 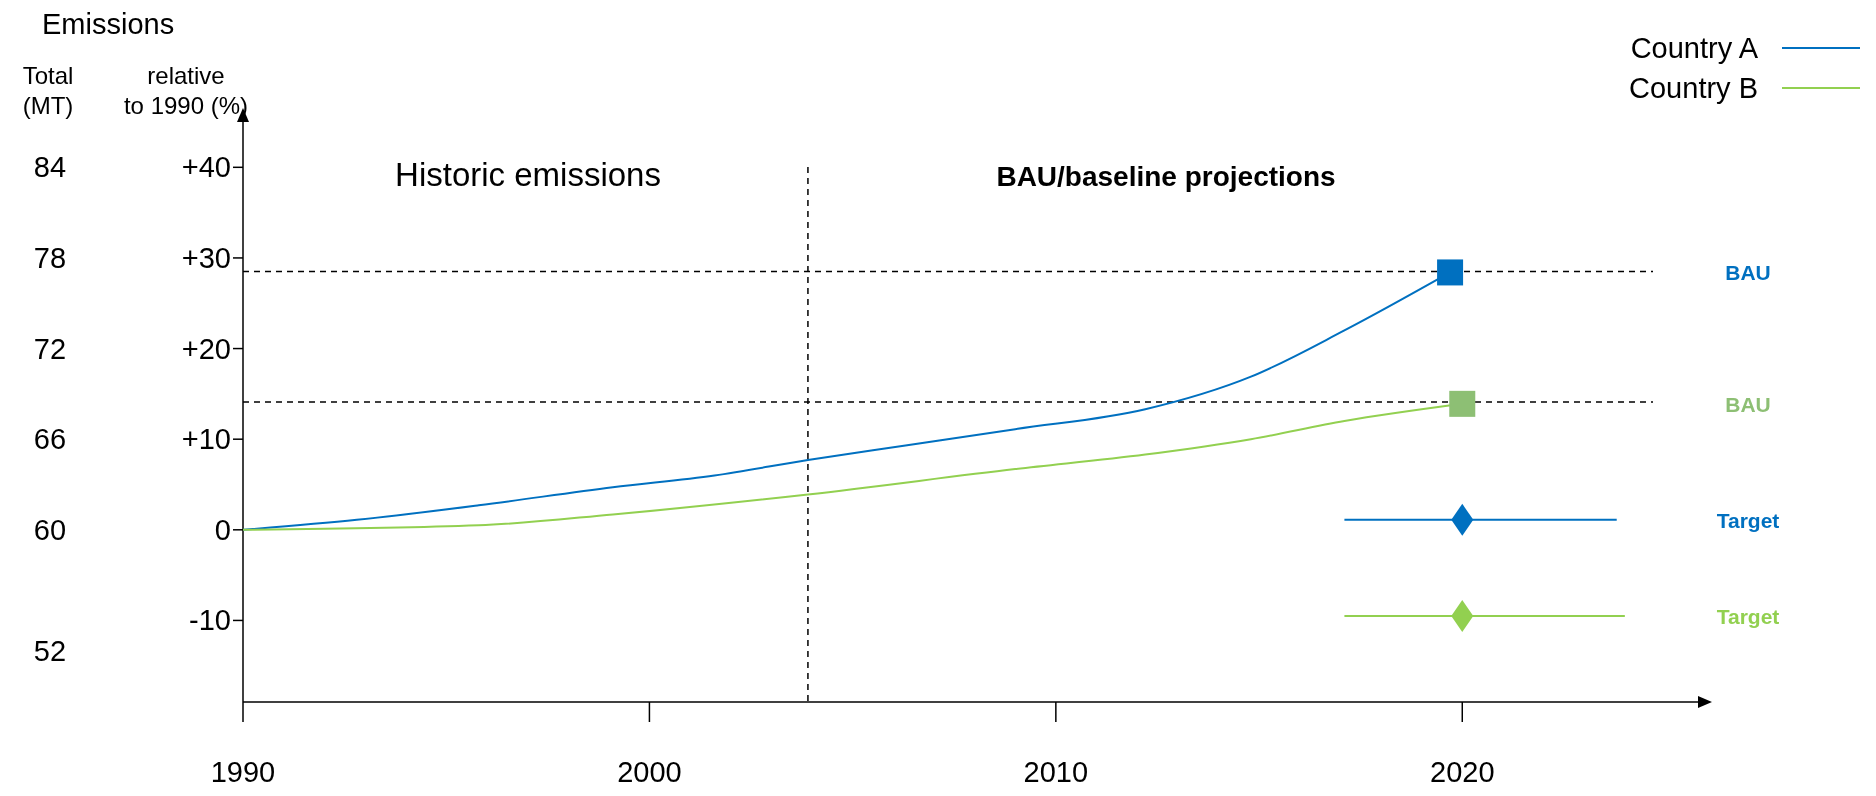 I want to click on x-tick-label: 1990, so click(x=243, y=772).